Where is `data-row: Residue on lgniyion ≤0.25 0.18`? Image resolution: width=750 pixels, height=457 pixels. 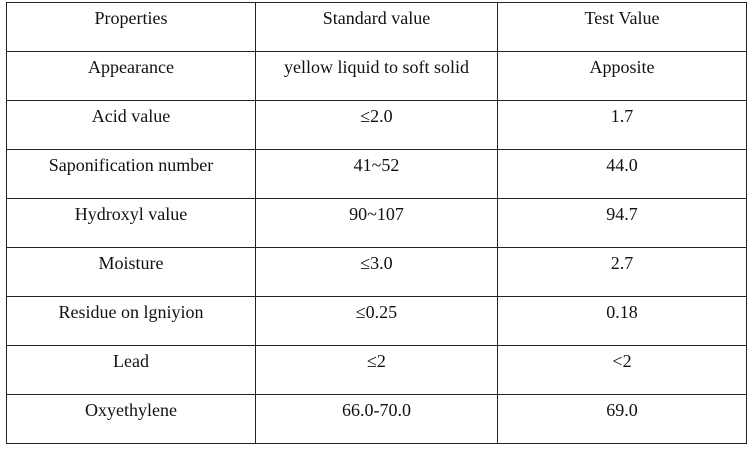 data-row: Residue on lgniyion ≤0.25 0.18 is located at coordinates (376, 321).